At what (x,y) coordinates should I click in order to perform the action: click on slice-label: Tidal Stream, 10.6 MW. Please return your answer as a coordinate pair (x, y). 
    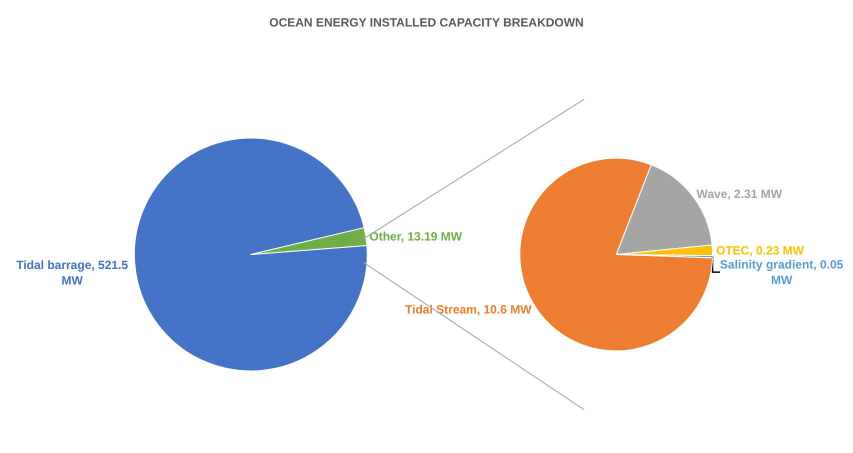
    Looking at the image, I should click on (468, 309).